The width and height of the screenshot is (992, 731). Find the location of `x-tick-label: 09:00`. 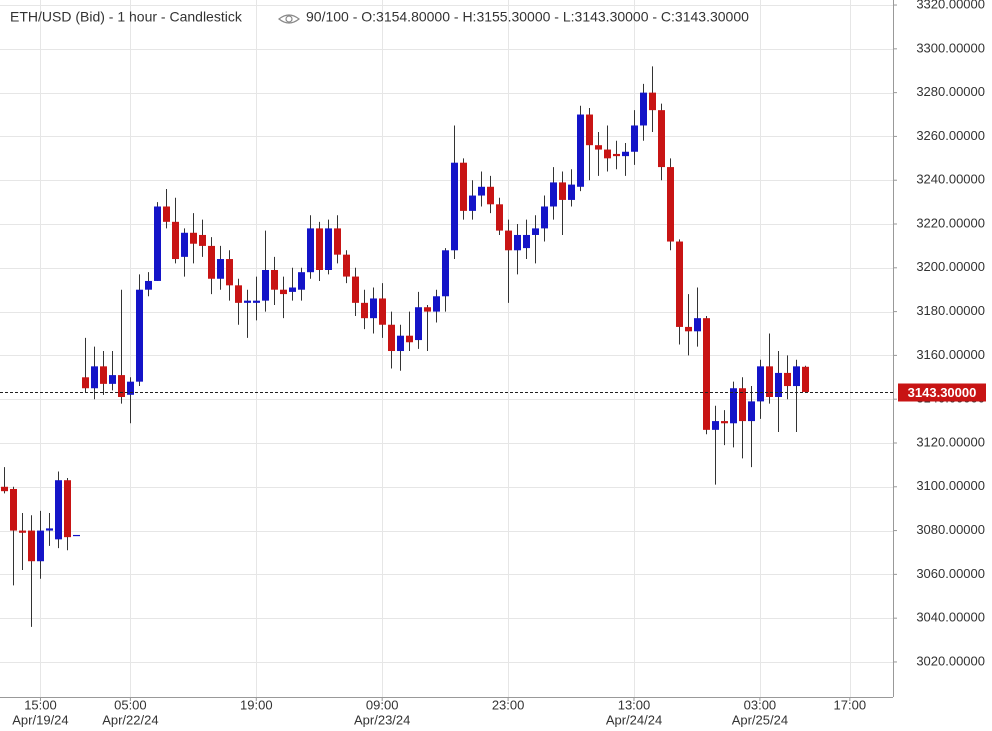

x-tick-label: 09:00 is located at coordinates (382, 704).